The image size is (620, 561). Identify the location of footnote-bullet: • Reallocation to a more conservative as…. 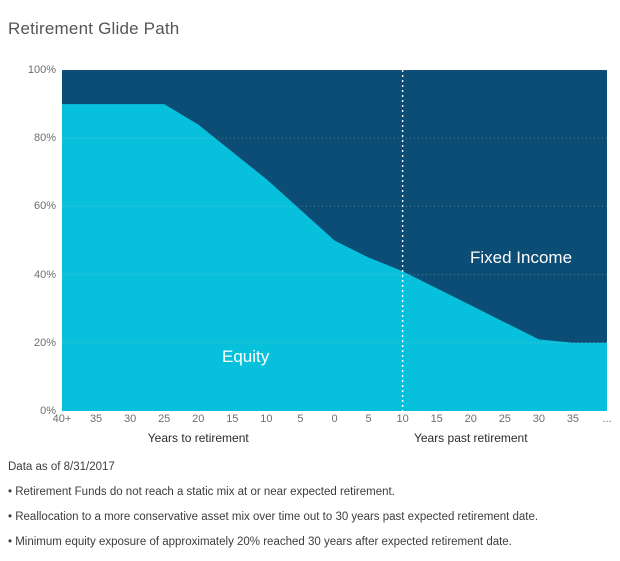
(273, 517).